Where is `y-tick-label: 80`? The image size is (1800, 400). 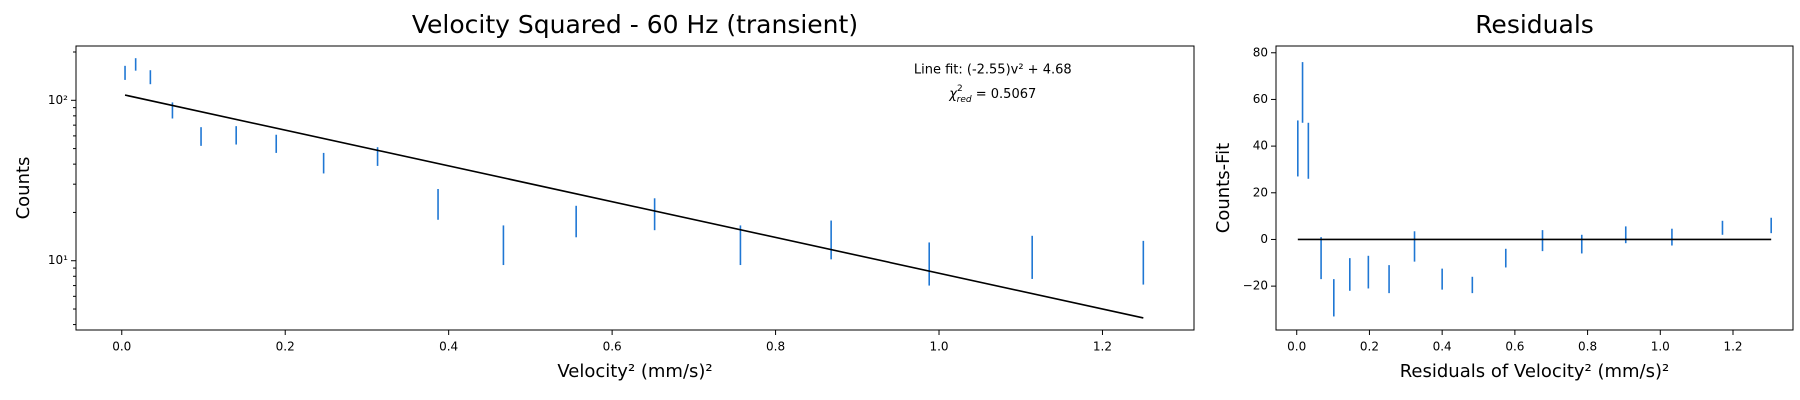
y-tick-label: 80 is located at coordinates (1260, 52).